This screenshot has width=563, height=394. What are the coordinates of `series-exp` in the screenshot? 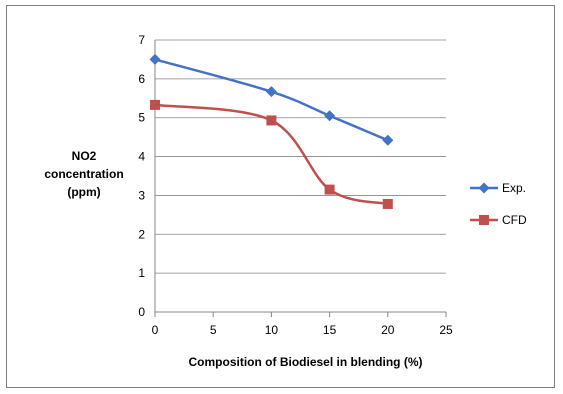 It's located at (271, 99).